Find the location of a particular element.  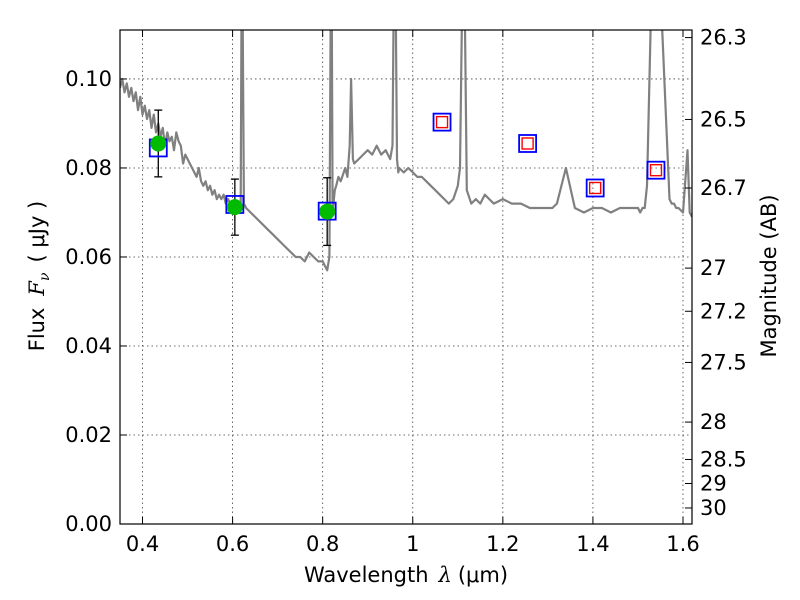

x-tick-label: 1.6 is located at coordinates (682, 544).